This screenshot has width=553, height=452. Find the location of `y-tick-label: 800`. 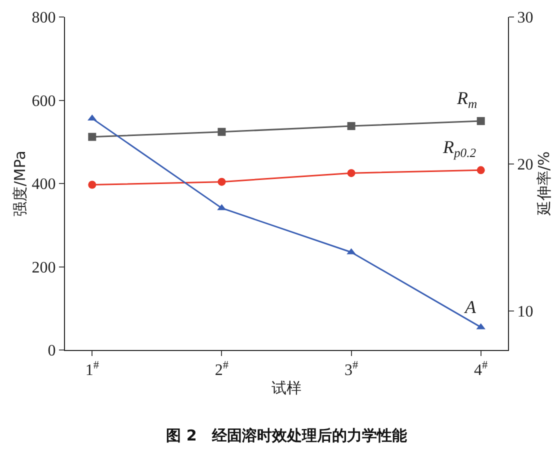

y-tick-label: 800 is located at coordinates (44, 18).